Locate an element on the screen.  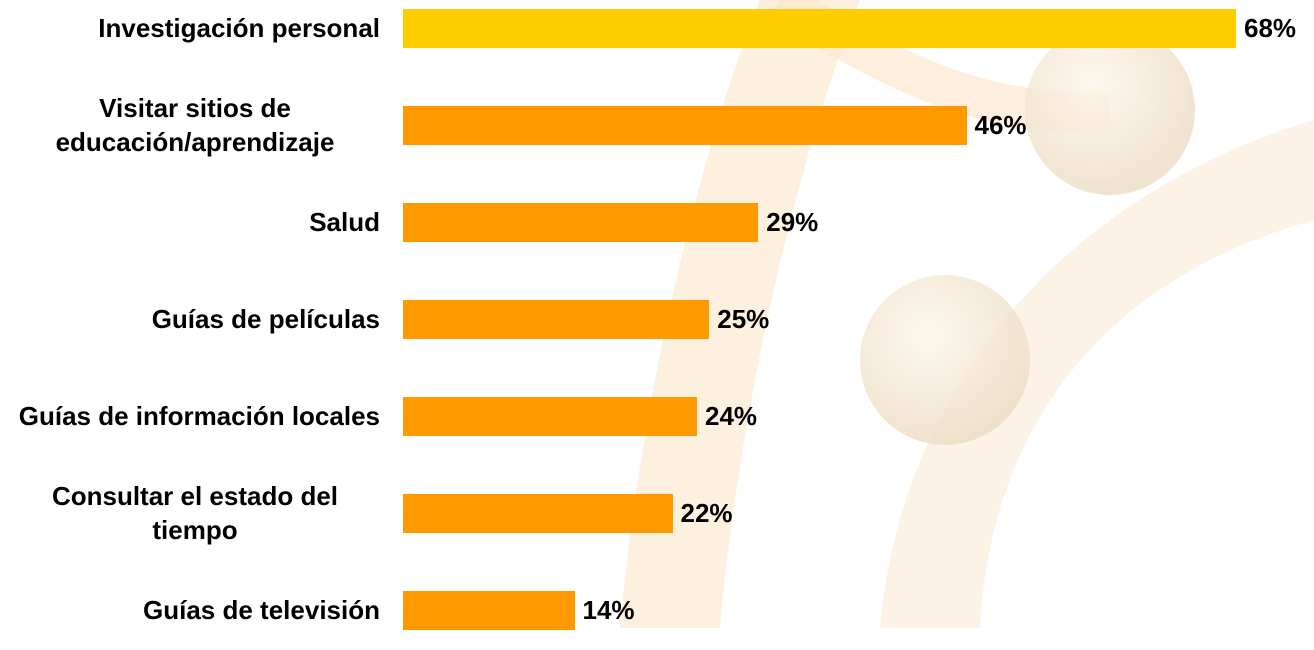
value-label: 25% is located at coordinates (743, 319).